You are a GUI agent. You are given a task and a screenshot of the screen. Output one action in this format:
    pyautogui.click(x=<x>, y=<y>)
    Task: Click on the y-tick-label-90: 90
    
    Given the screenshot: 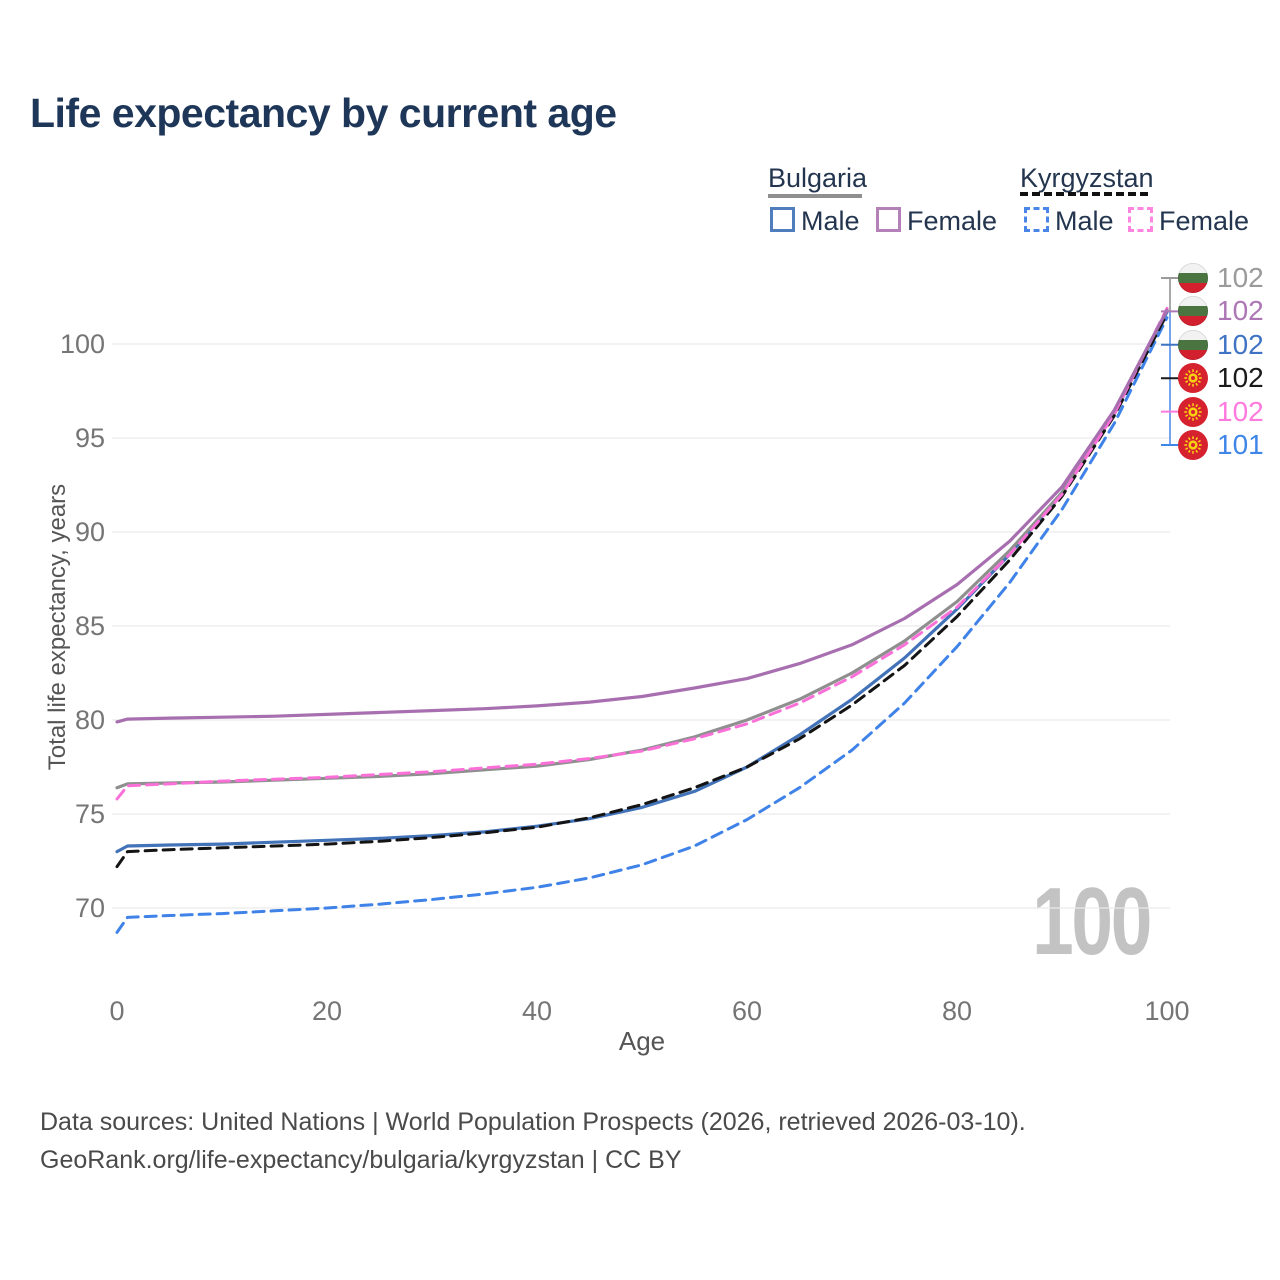 What is the action you would take?
    pyautogui.click(x=89, y=532)
    